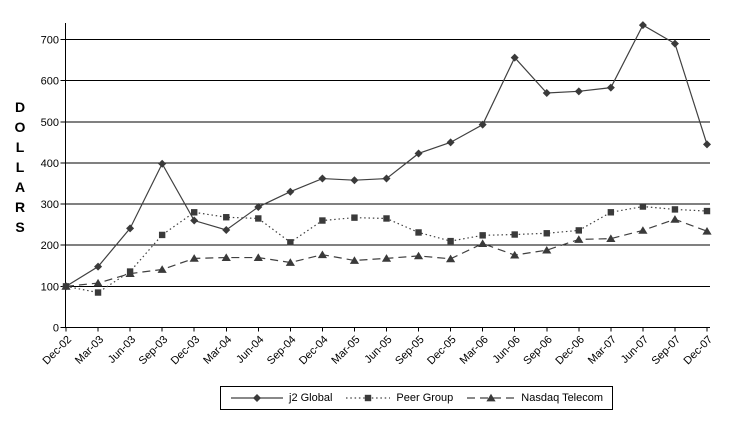 The image size is (731, 433). I want to click on legend-item-peer-group: Peer Group, so click(399, 398).